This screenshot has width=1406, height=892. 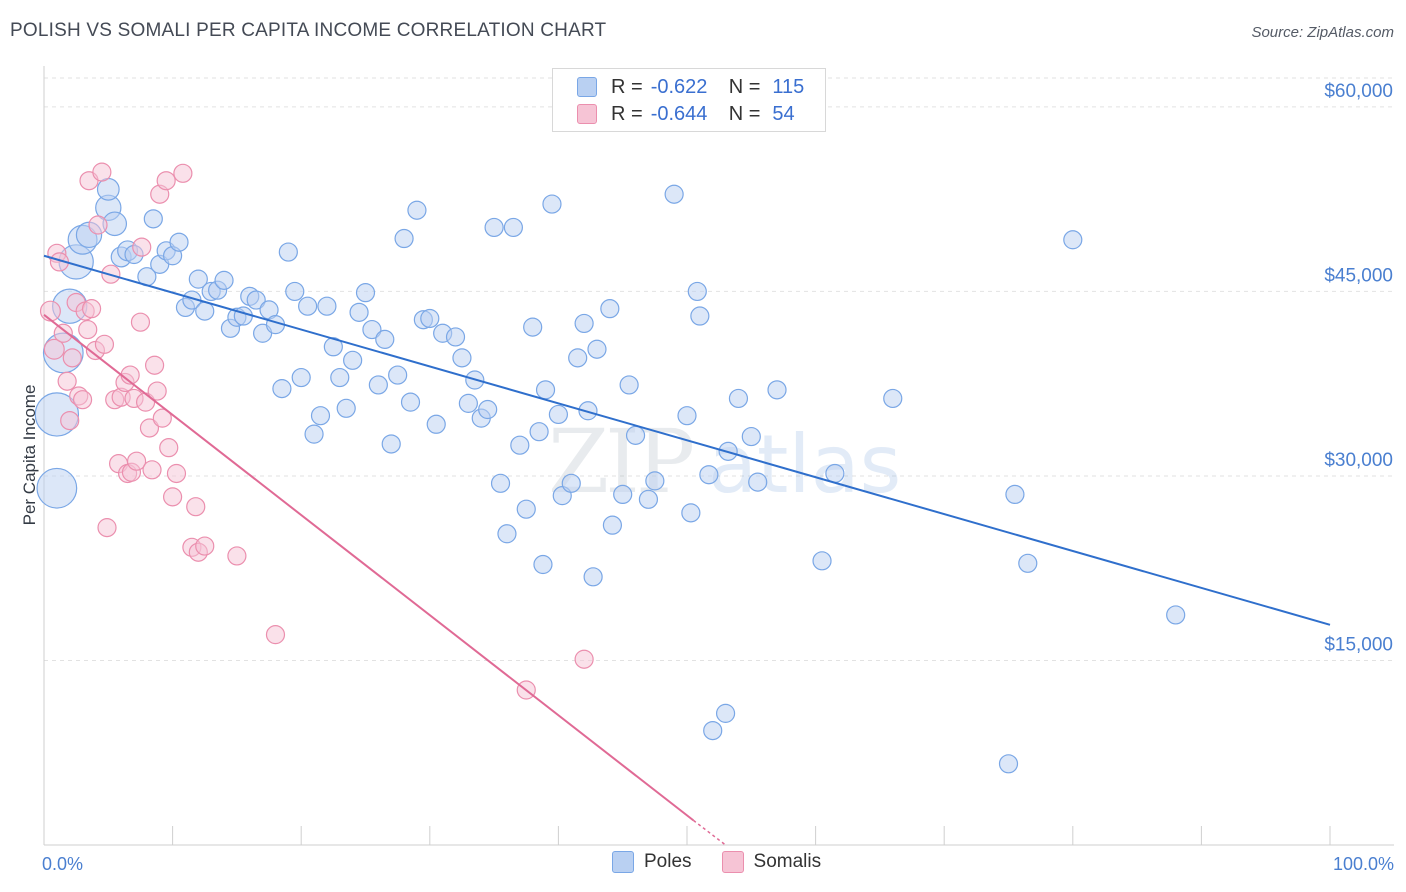 I want to click on series-name-poles: Poles, so click(x=668, y=861).